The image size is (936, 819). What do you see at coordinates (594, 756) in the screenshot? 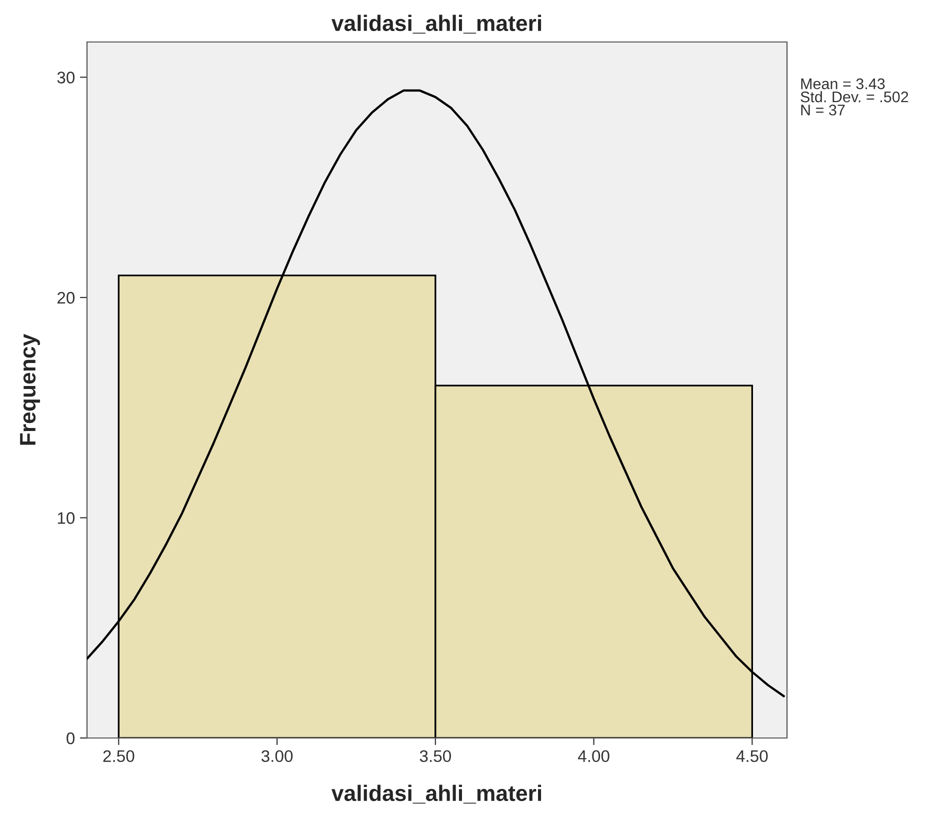
I see `x-tick-label: 4.00` at bounding box center [594, 756].